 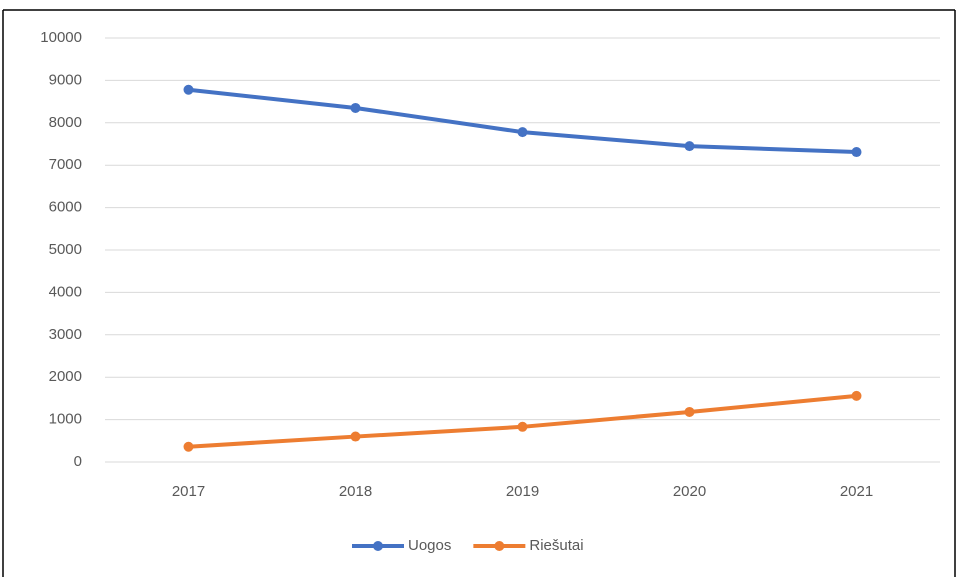 I want to click on x-tick-label: 2020, so click(x=689, y=491).